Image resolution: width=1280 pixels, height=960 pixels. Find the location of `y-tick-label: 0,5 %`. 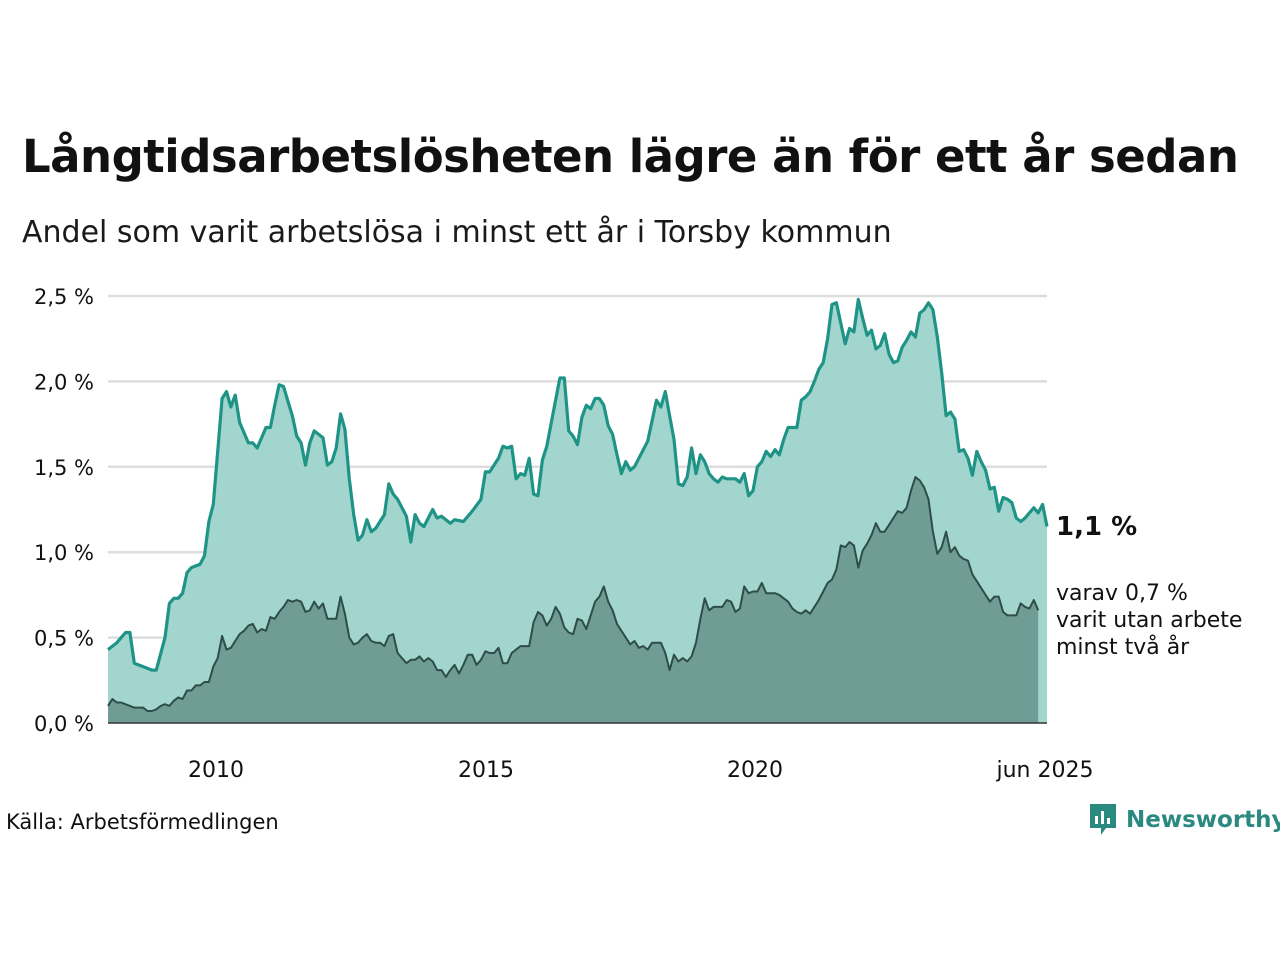

y-tick-label: 0,5 % is located at coordinates (64, 639).